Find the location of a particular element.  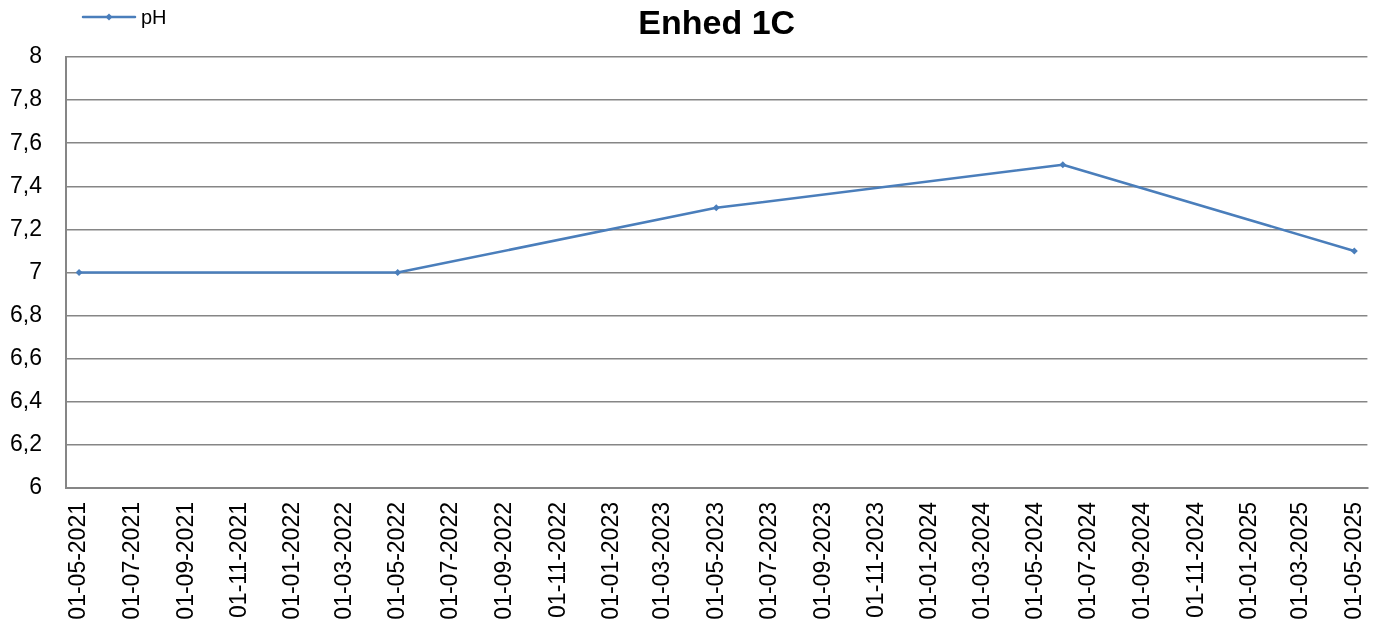

x-tick-label: 01-01-2023 is located at coordinates (609, 561).